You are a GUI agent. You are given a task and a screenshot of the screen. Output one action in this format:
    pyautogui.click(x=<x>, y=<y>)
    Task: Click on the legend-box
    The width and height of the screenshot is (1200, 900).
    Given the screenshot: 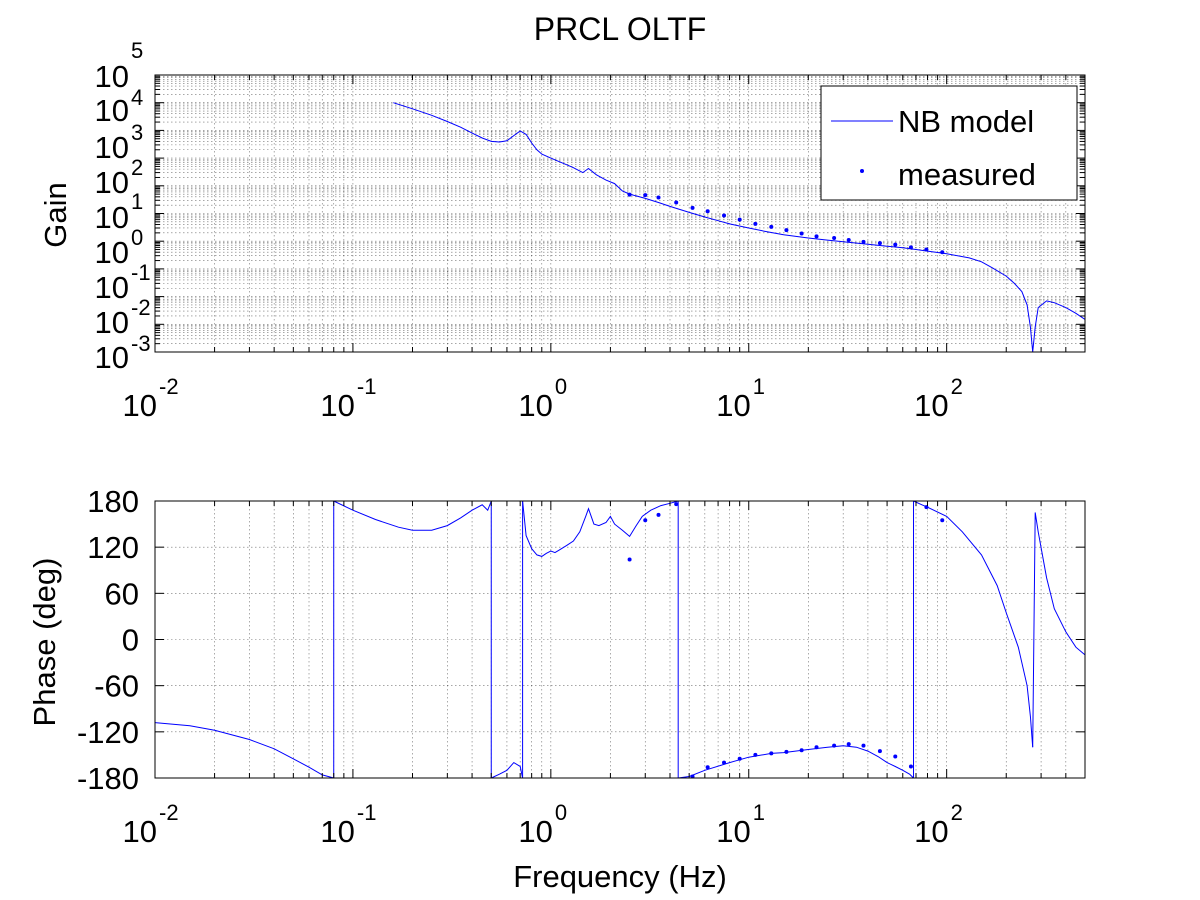 What is the action you would take?
    pyautogui.click(x=949, y=143)
    